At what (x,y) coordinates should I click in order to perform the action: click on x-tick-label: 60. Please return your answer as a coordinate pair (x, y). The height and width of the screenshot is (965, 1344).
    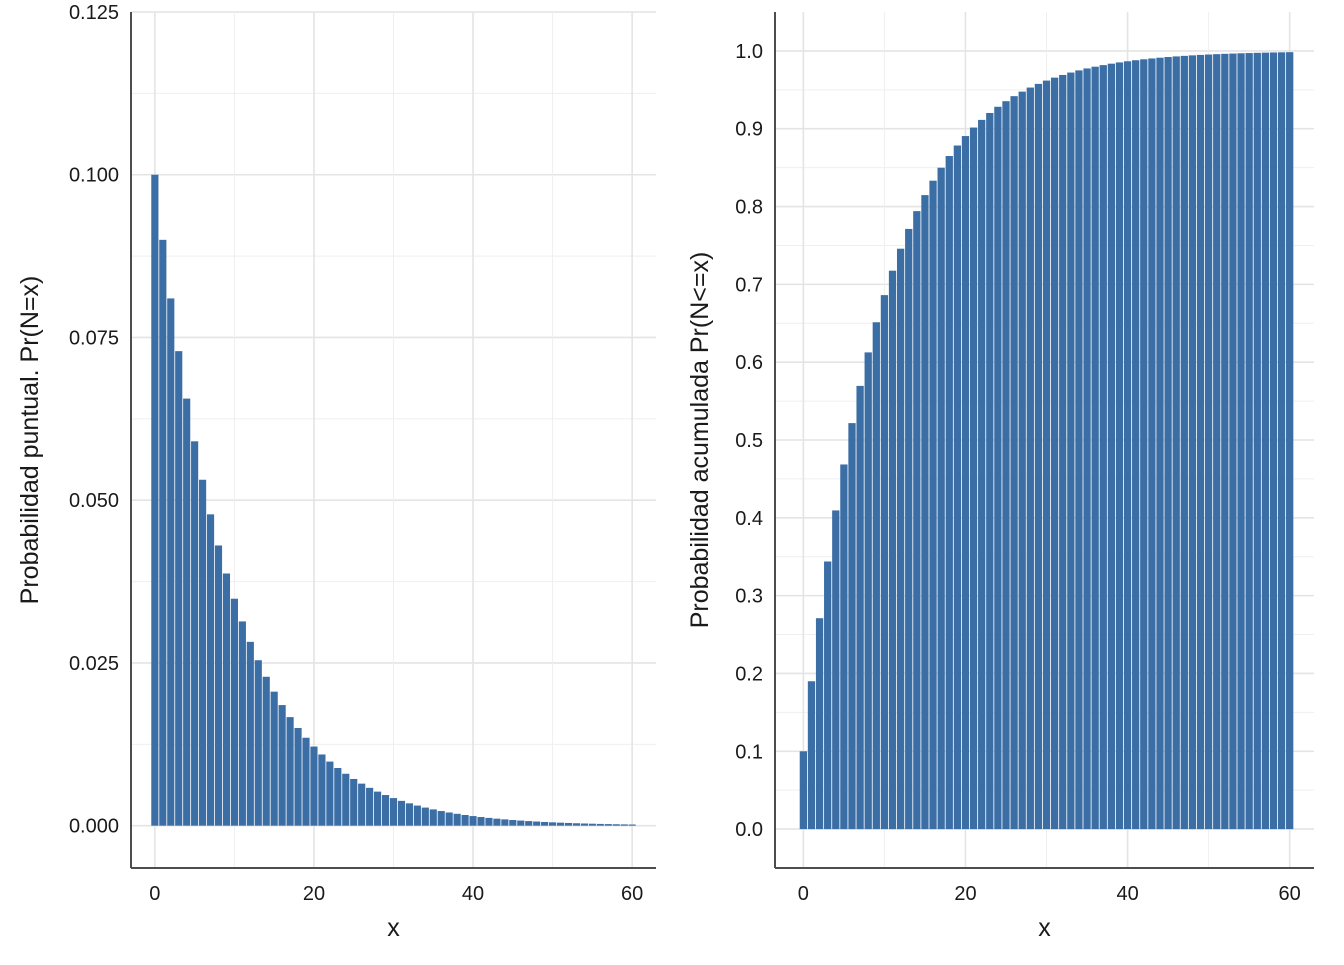
    Looking at the image, I should click on (1290, 894).